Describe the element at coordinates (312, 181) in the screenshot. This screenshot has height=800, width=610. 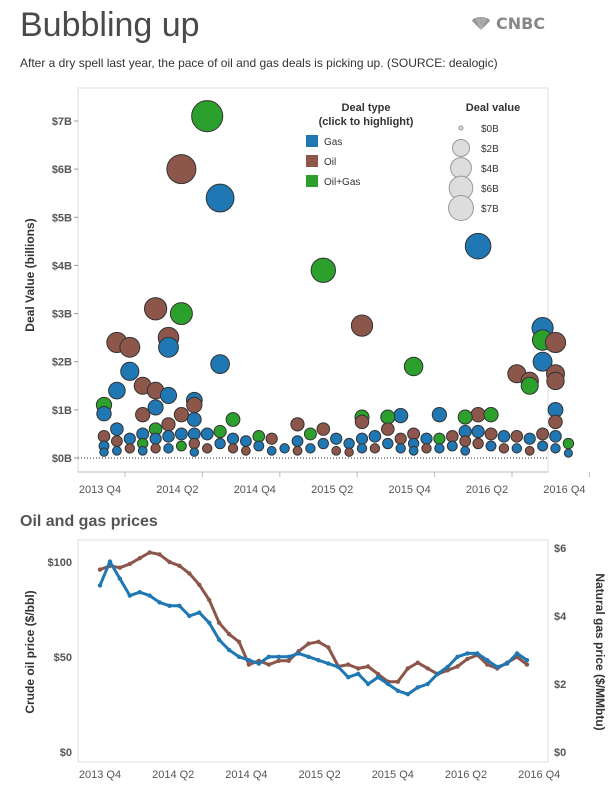
I see `legend-swatch-oil-gas` at that location.